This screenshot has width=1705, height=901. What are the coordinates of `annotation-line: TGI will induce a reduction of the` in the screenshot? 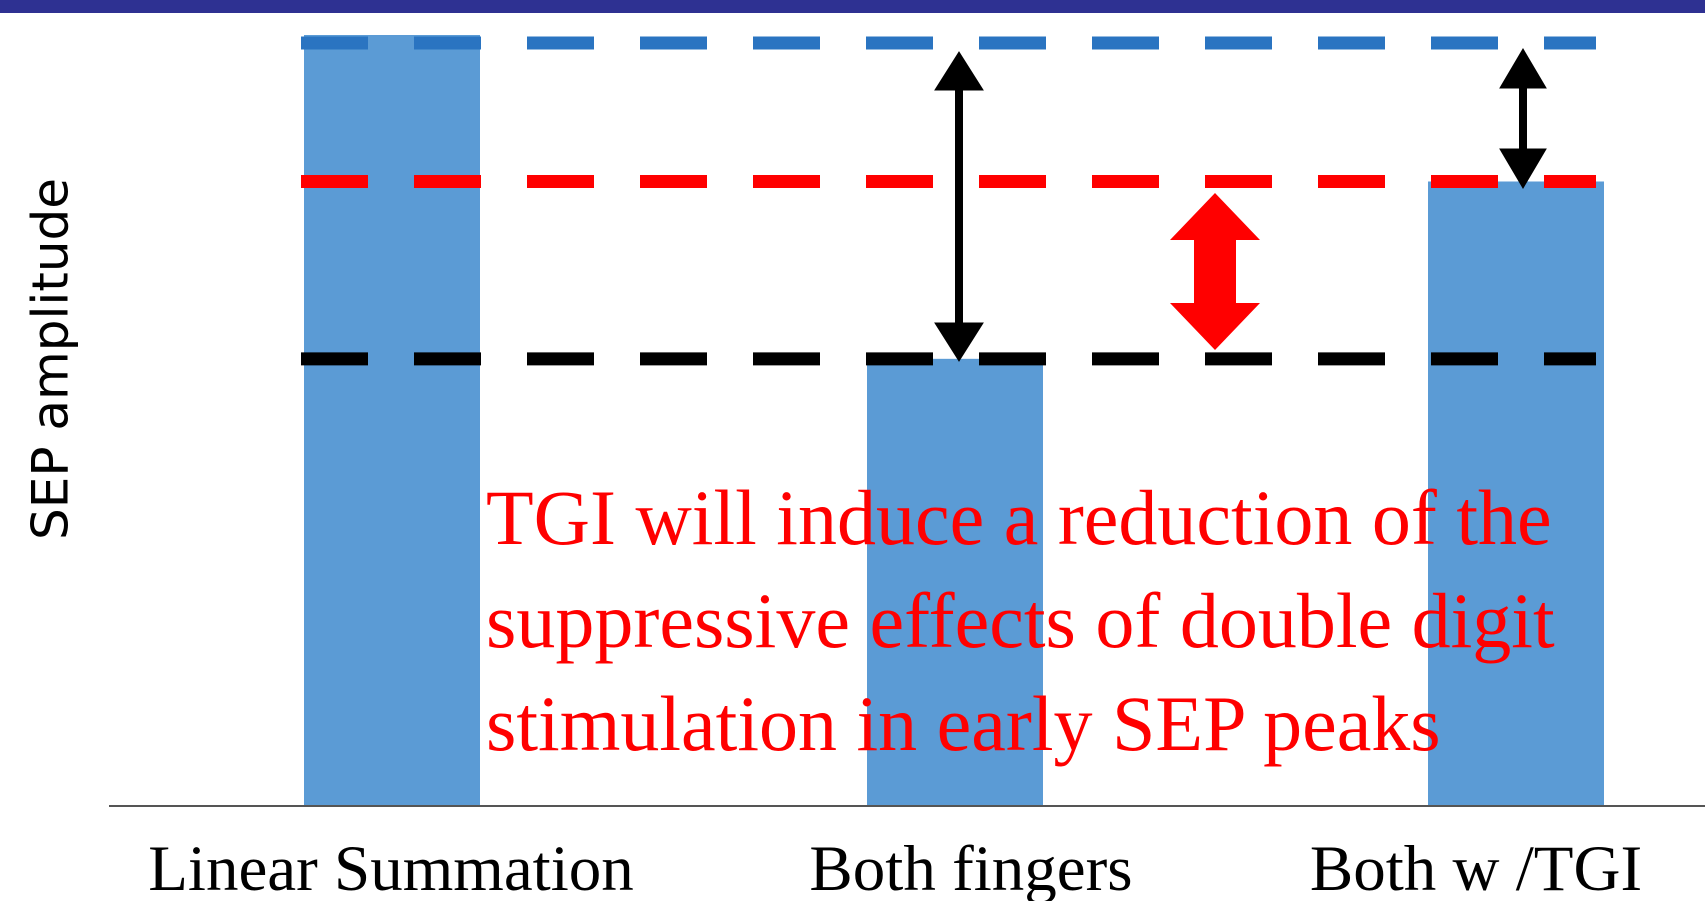 It's located at (1019, 517).